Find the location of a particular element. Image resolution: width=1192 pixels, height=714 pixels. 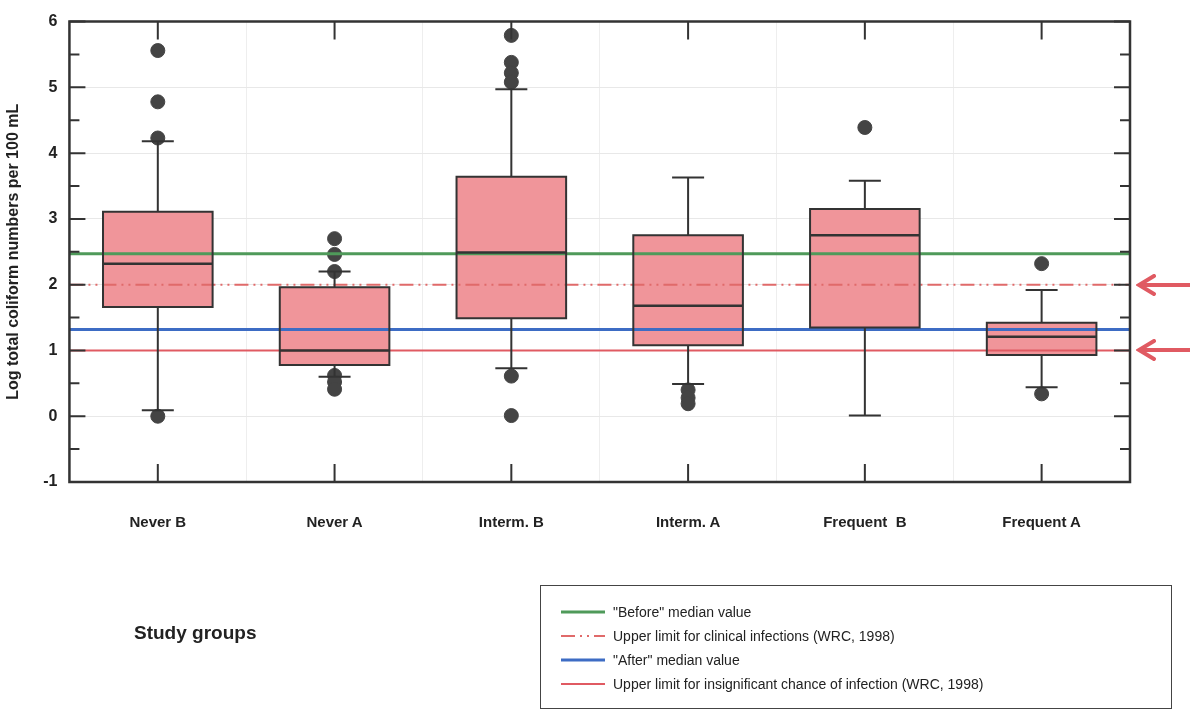

y-tick-label: 6 is located at coordinates (53, 21).